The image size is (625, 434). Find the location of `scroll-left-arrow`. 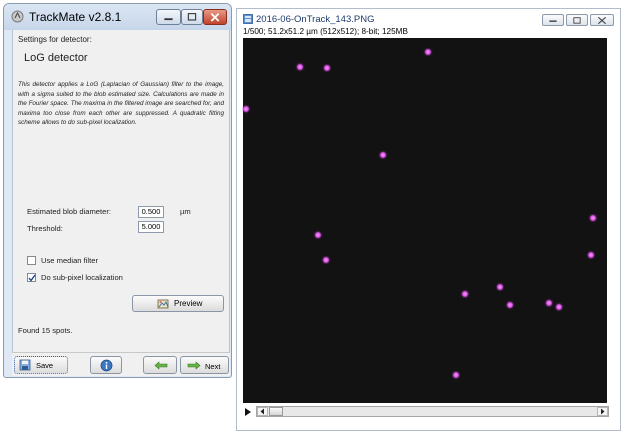

scroll-left-arrow is located at coordinates (262, 411).